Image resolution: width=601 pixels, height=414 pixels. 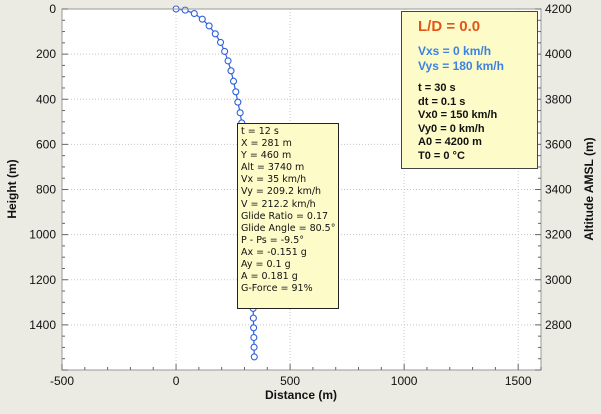 I want to click on y-tick-label: 400, so click(x=46, y=99).